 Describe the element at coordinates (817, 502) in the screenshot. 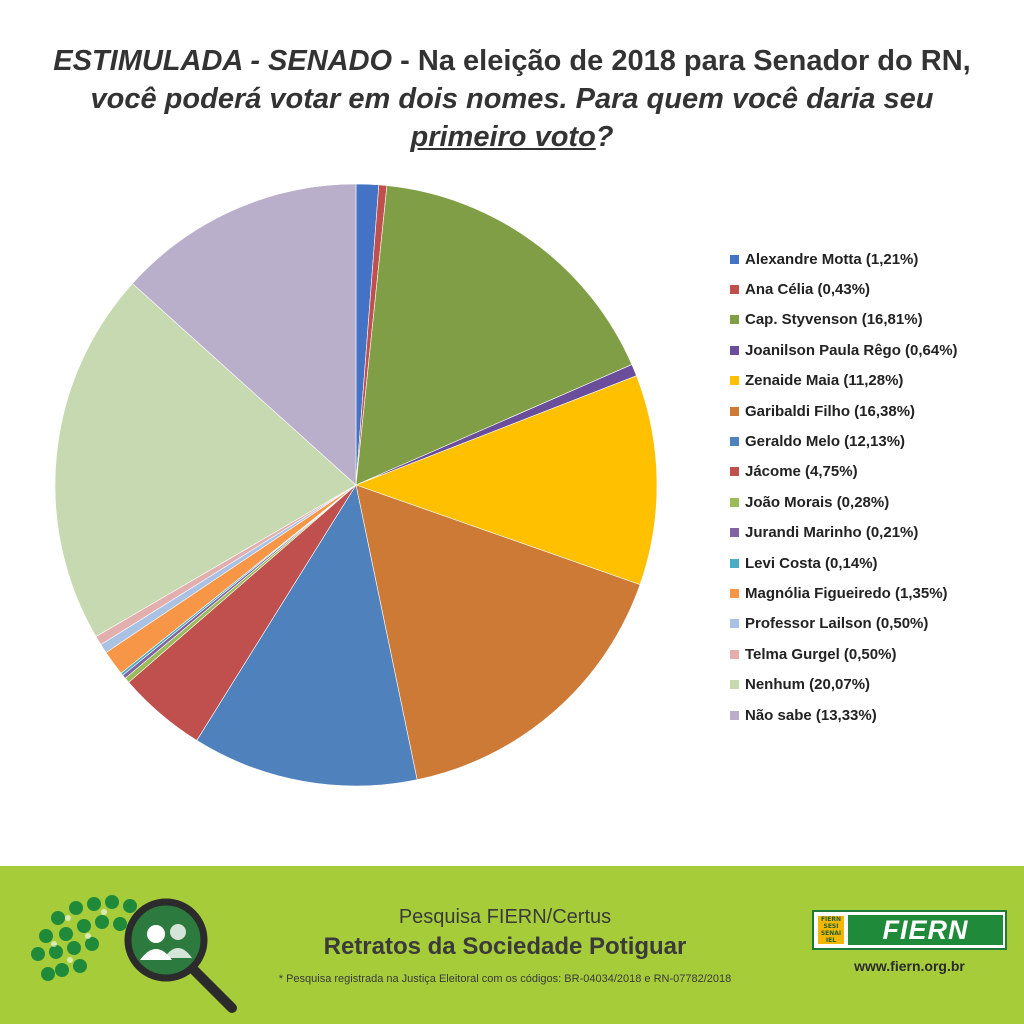

I see `legend-label: João Morais (0,28%)` at that location.